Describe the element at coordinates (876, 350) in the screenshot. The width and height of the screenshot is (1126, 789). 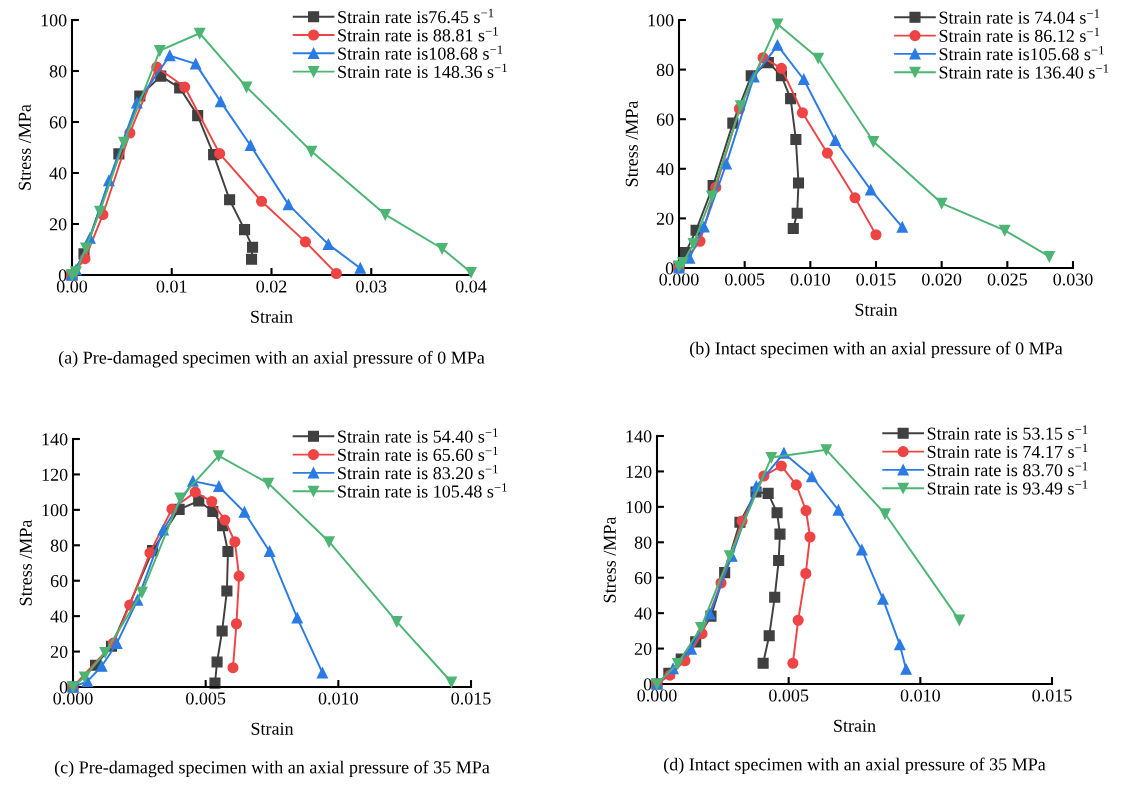
I see `text: (b) Intact specimen with an axial pressure of 0 MPa` at that location.